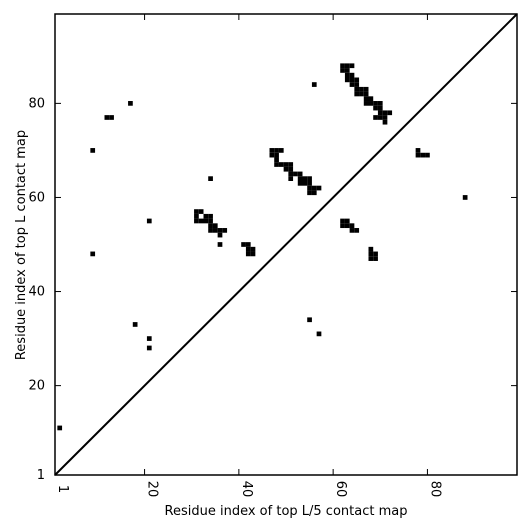  Describe the element at coordinates (246, 489) in the screenshot. I see `x-tick-label: 40` at that location.